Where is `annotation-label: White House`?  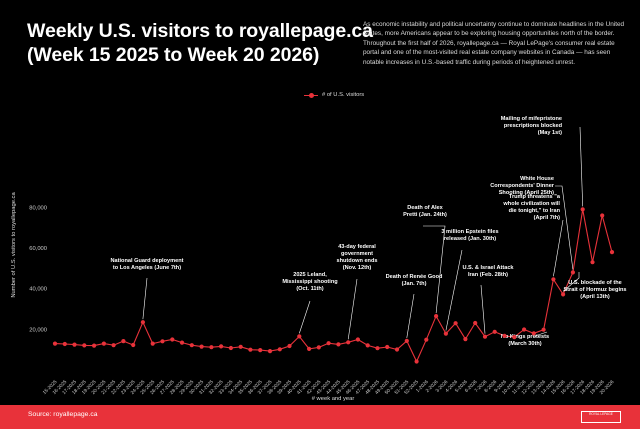
annotation-label: White House is located at coordinates (537, 179).